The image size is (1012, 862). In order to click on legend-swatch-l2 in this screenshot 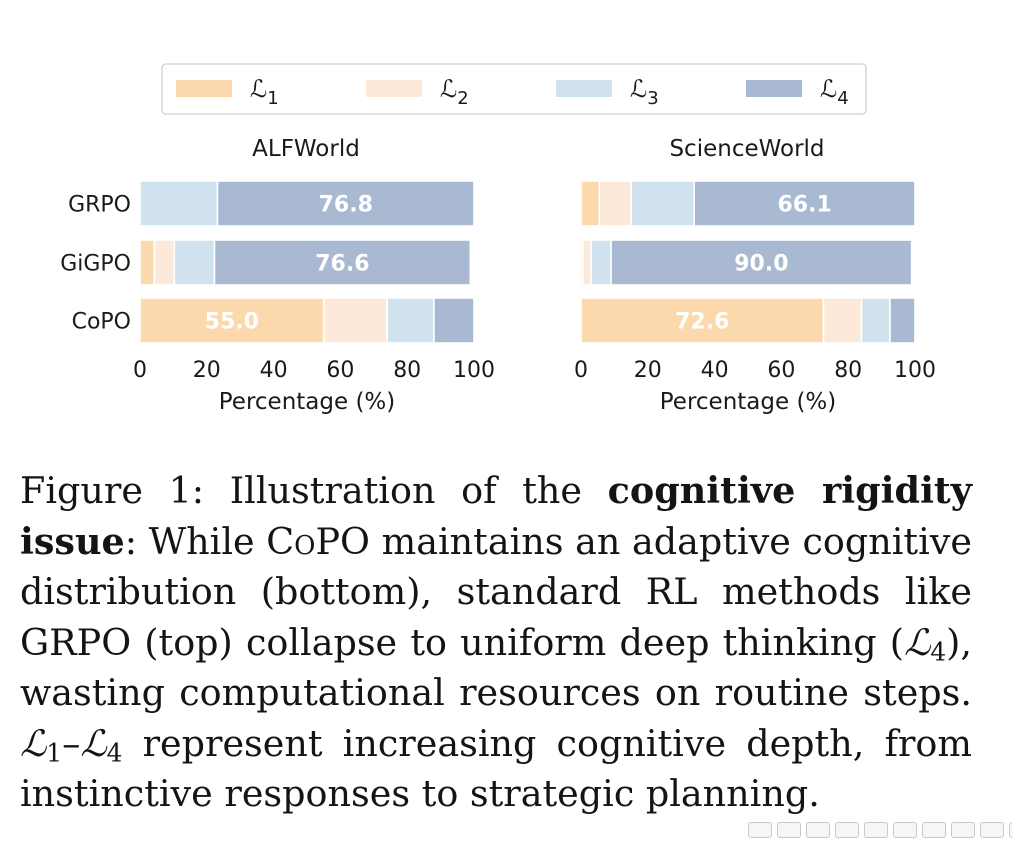, I will do `click(394, 88)`.